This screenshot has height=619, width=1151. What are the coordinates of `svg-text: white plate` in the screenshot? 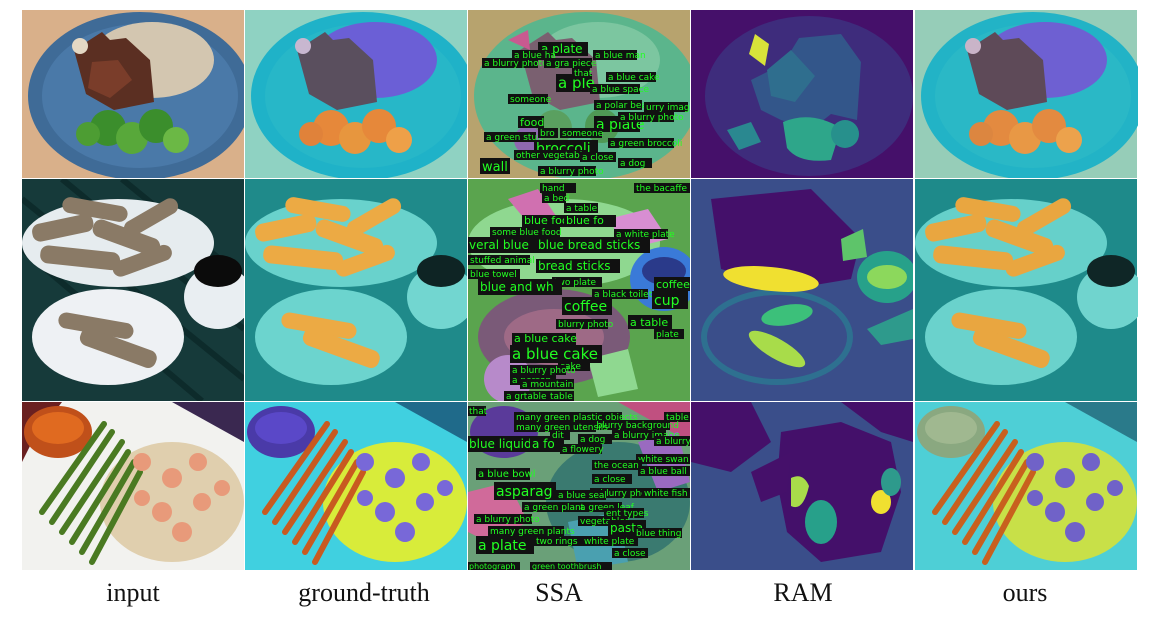 It's located at (609, 542).